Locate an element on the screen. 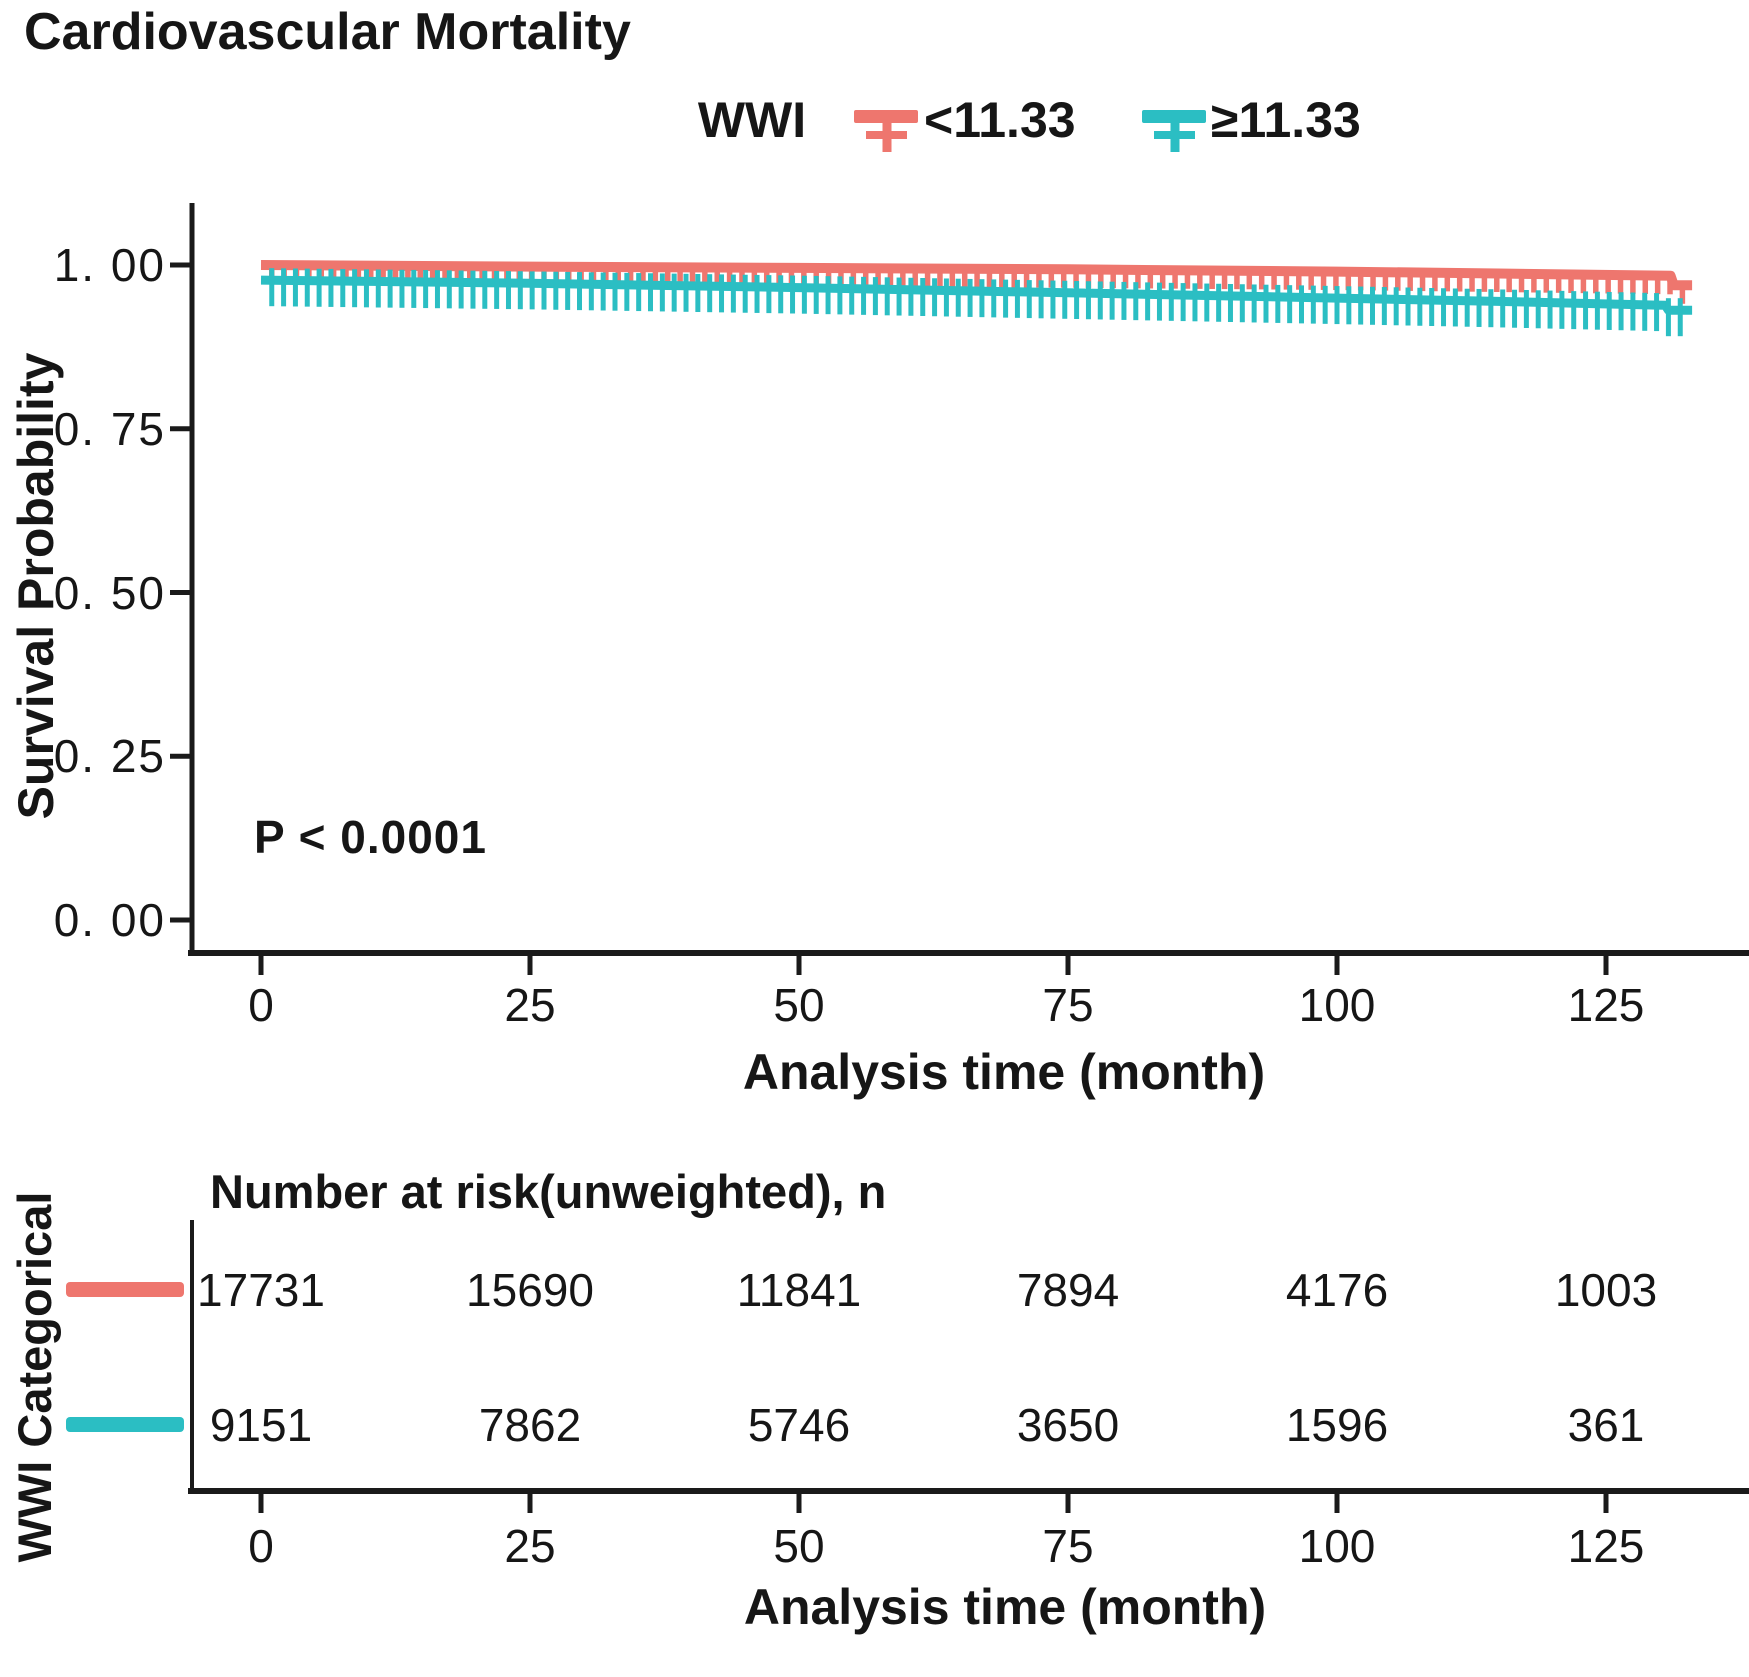 This screenshot has height=1677, width=1749. risk-count: 9151 is located at coordinates (261, 1425).